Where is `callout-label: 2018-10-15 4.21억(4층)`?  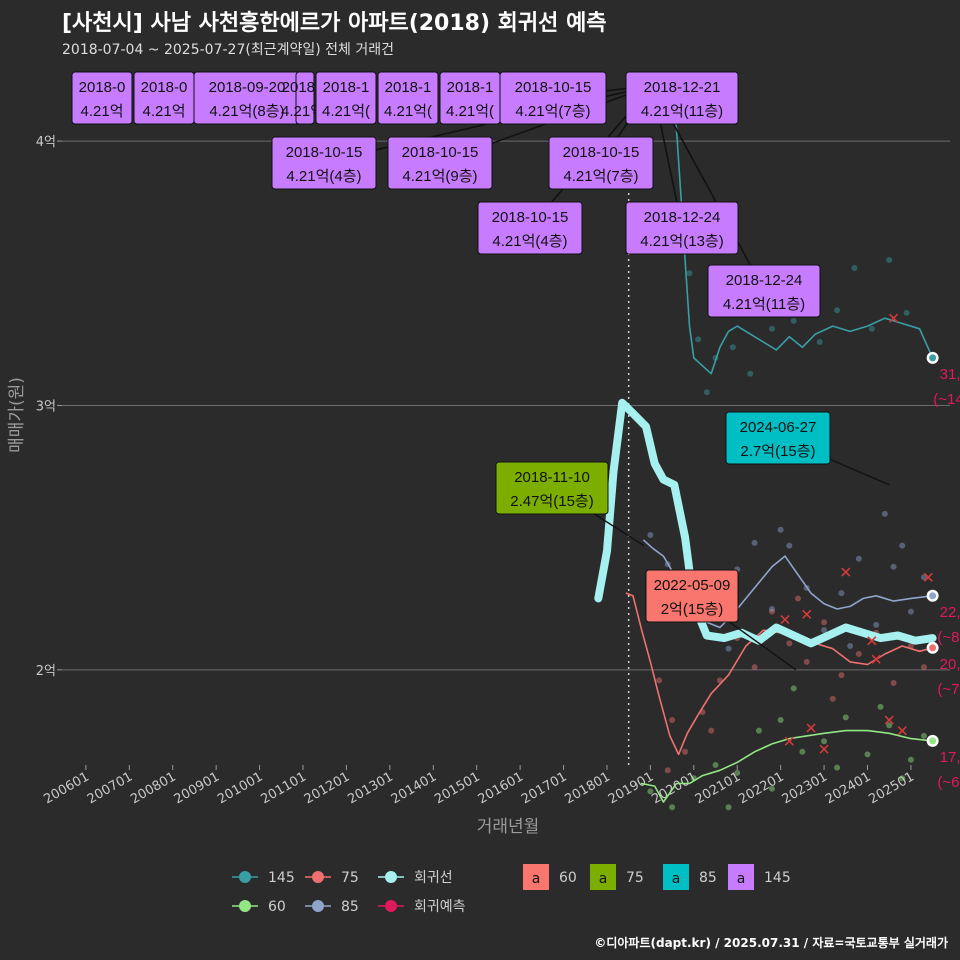
callout-label: 2018-10-15 4.21억(4층) is located at coordinates (324, 163).